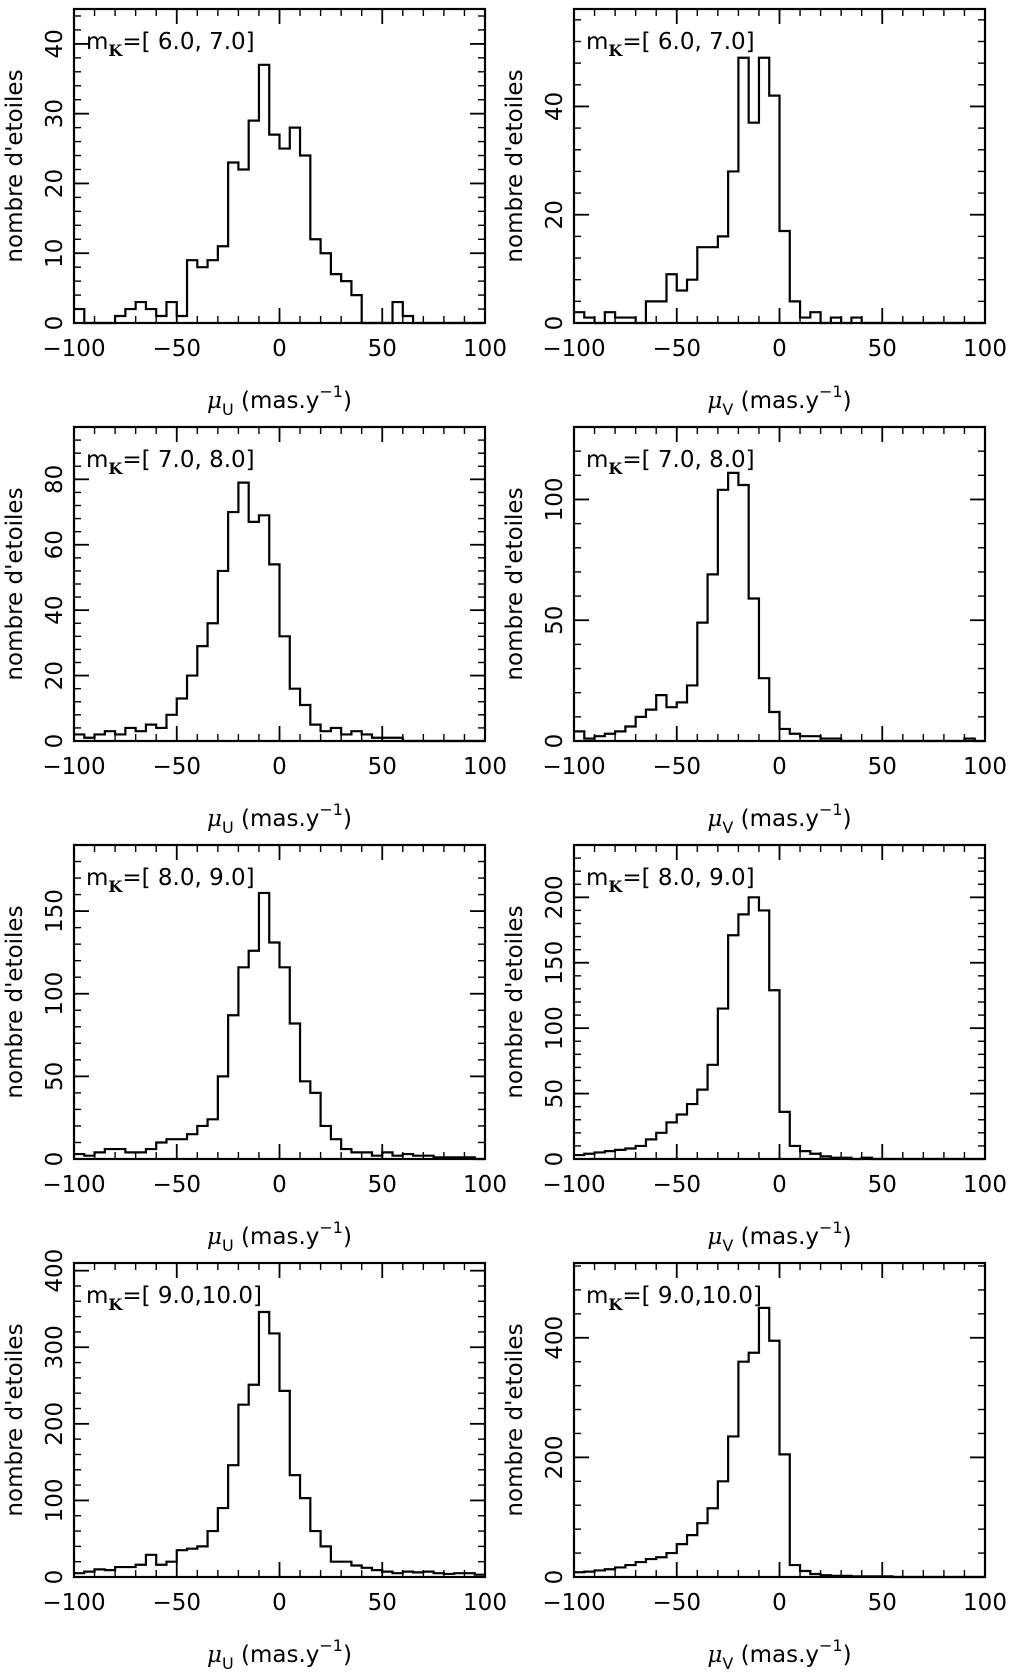  I want to click on magnitude-range-annotation: mK=[ 9.0,10.0], so click(174, 1298).